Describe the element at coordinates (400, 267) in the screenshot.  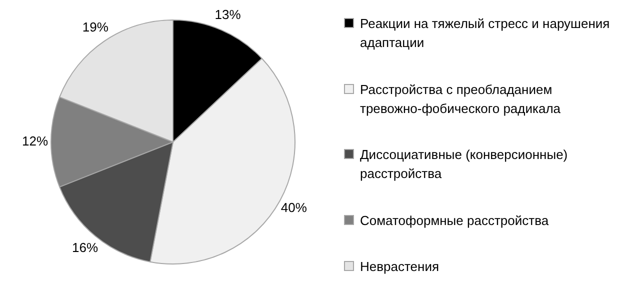
I see `legend-label: Неврастения` at that location.